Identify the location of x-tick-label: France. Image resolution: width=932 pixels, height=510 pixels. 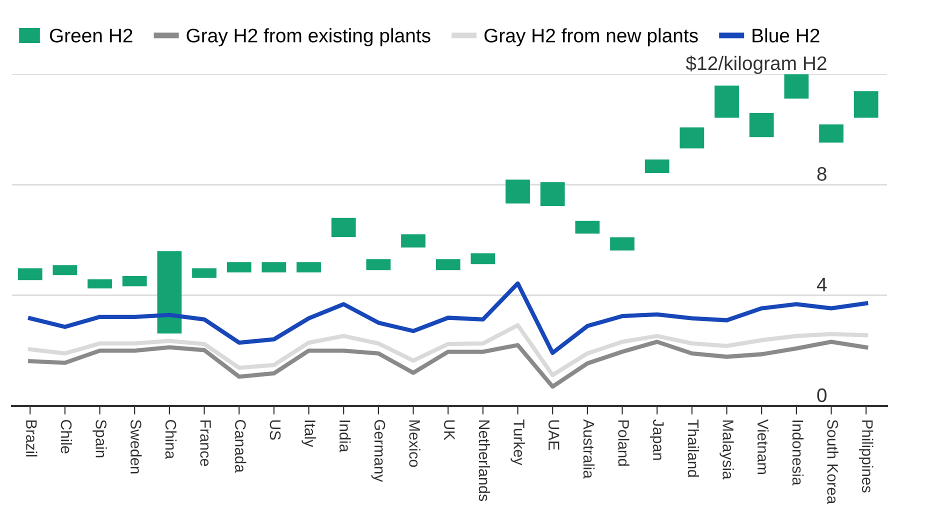
(205, 443).